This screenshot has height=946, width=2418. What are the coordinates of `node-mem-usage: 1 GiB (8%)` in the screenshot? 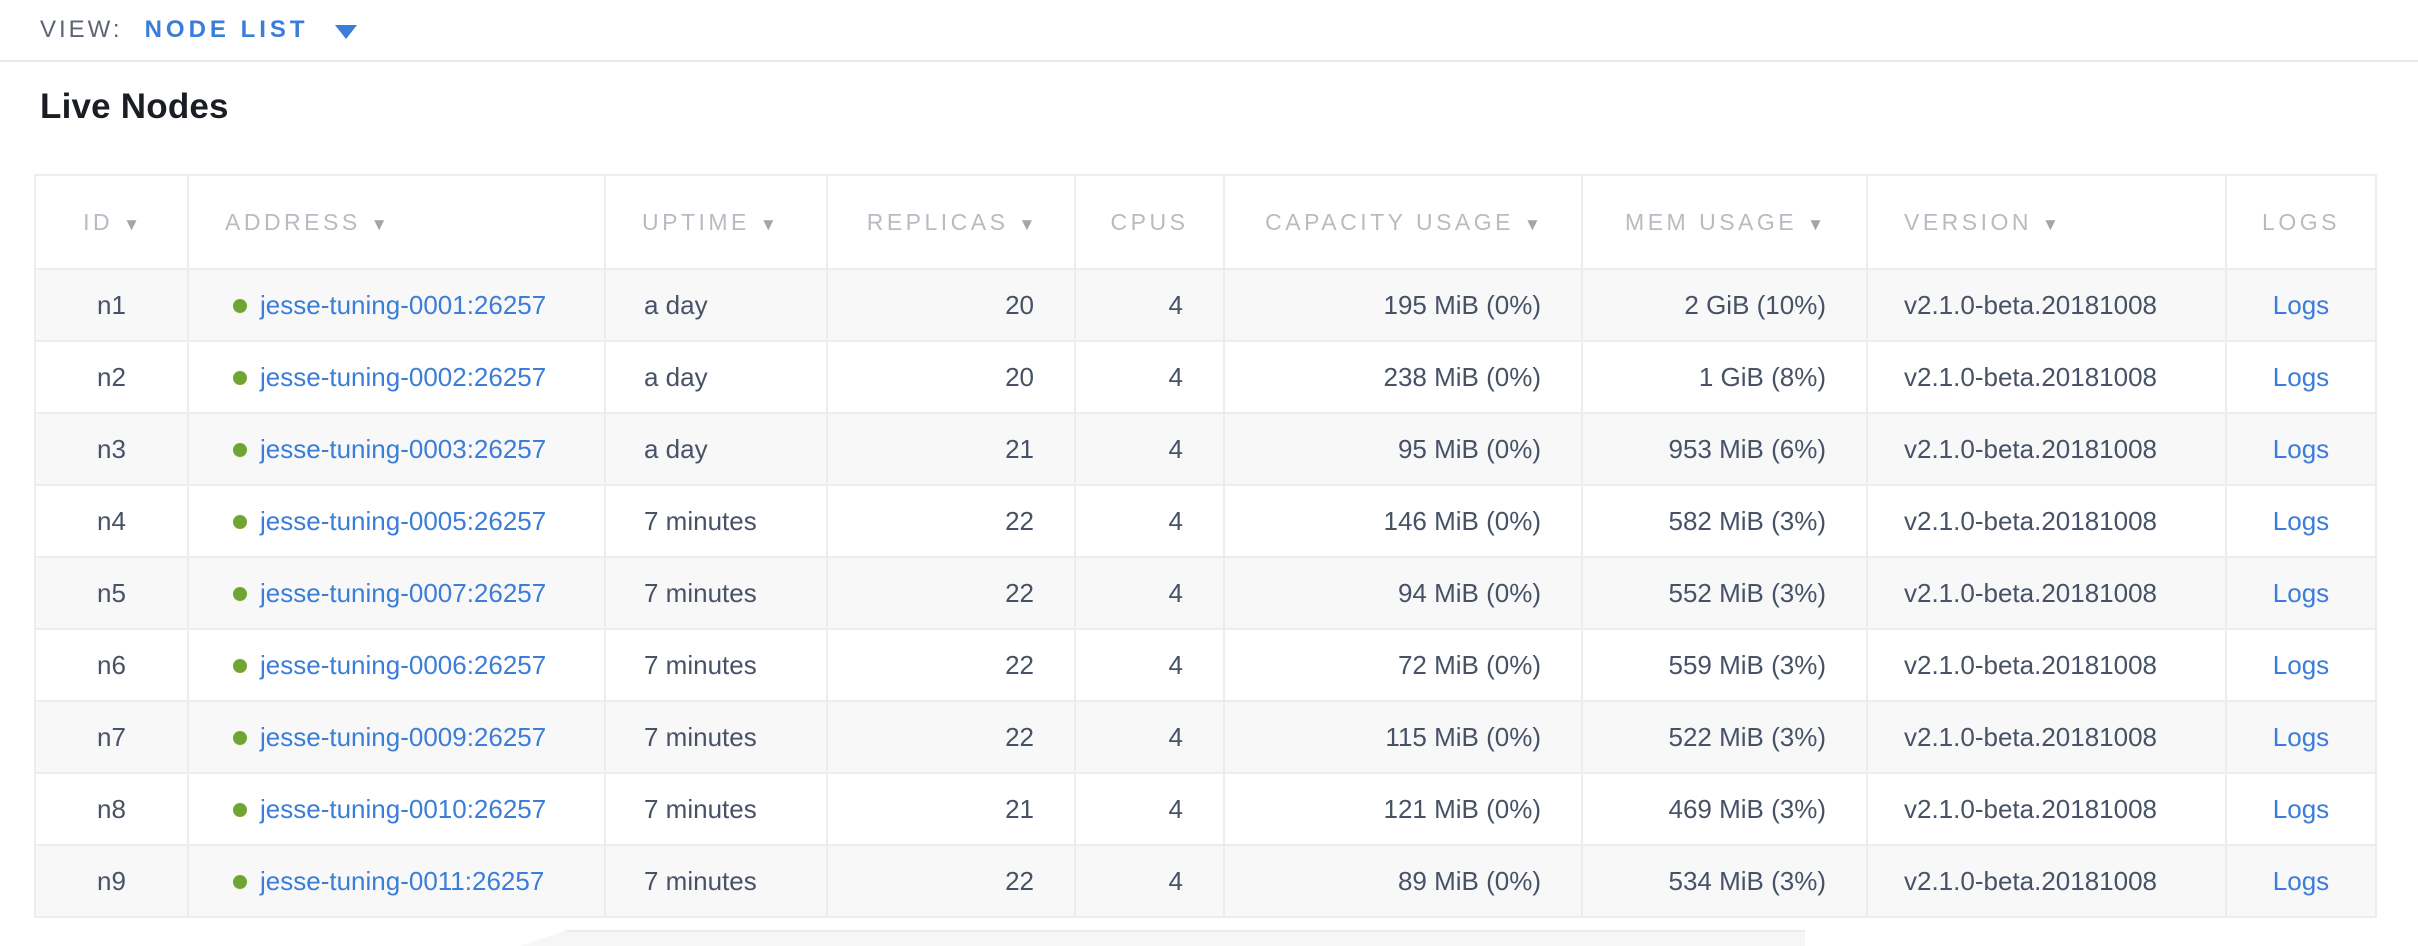 It's located at (1724, 377).